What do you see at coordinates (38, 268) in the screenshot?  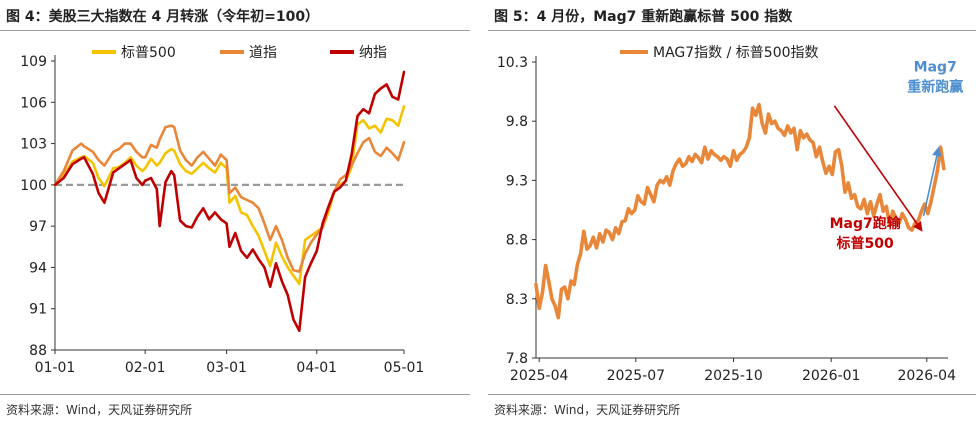 I see `y-tick-label: 94` at bounding box center [38, 268].